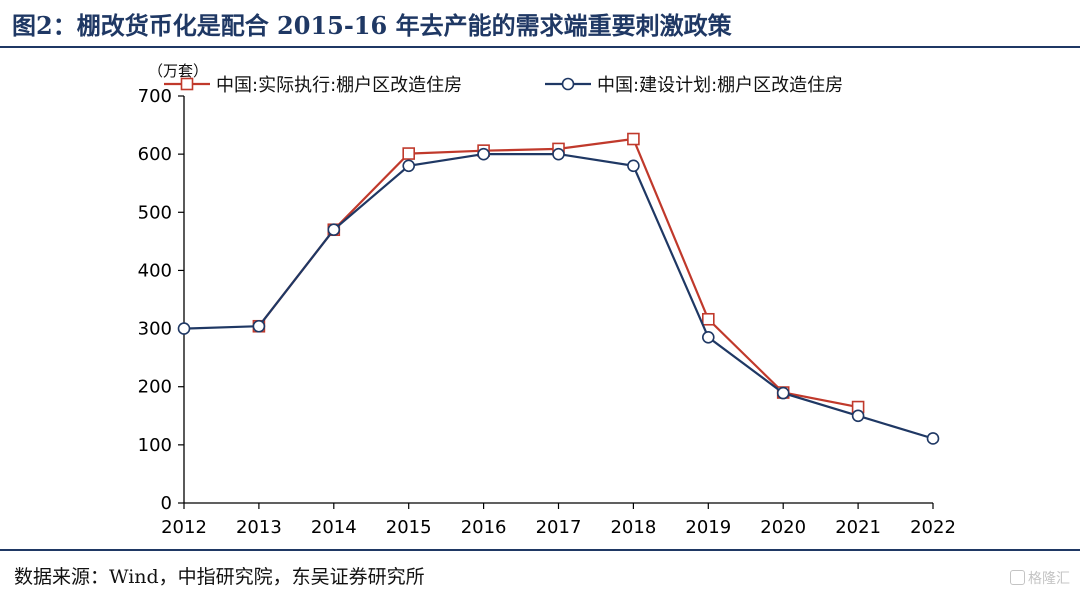  I want to click on x-tick-label: 2022, so click(933, 527).